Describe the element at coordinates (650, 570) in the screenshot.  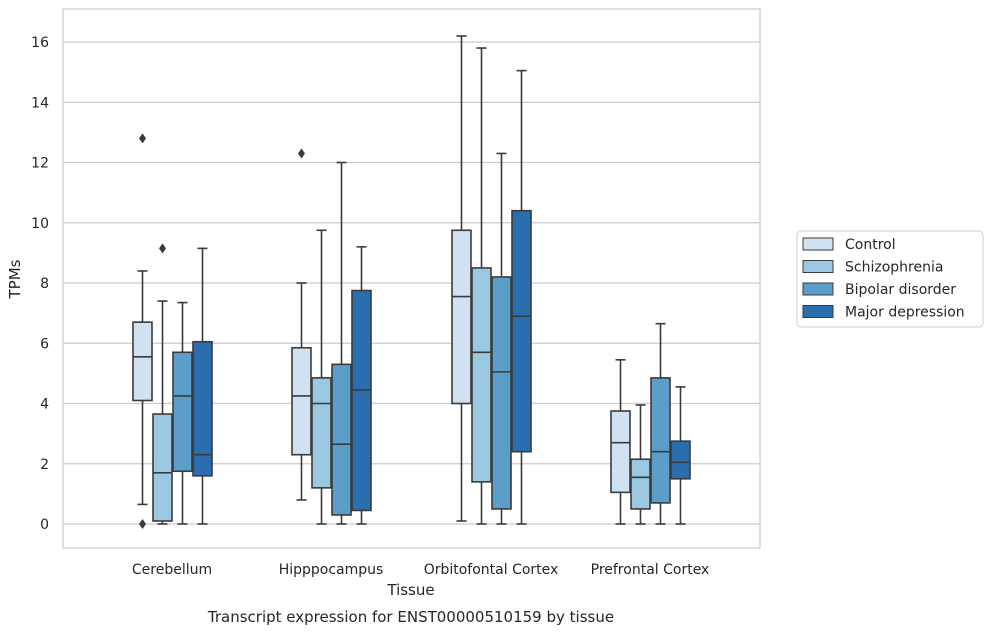
I see `x-tick-label: Prefrontal Cortex` at that location.